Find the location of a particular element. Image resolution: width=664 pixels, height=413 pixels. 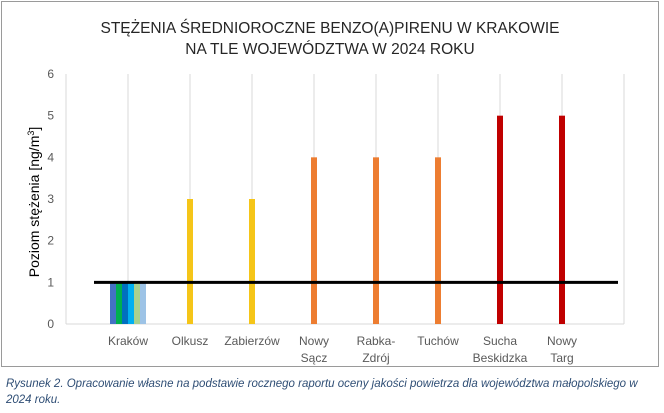

y-tick-label: 4 is located at coordinates (50, 157).